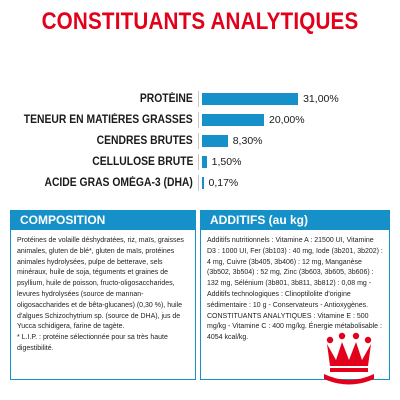 Image resolution: width=400 pixels, height=400 pixels. What do you see at coordinates (321, 99) in the screenshot?
I see `constituent-value: 31,00%` at bounding box center [321, 99].